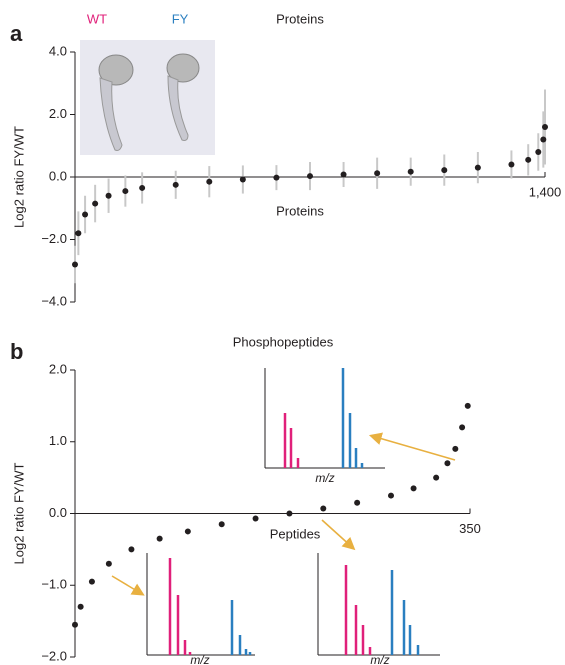 The image size is (565, 665). What do you see at coordinates (283, 341) in the screenshot?
I see `chart-title: Phosphopeptides` at bounding box center [283, 341].